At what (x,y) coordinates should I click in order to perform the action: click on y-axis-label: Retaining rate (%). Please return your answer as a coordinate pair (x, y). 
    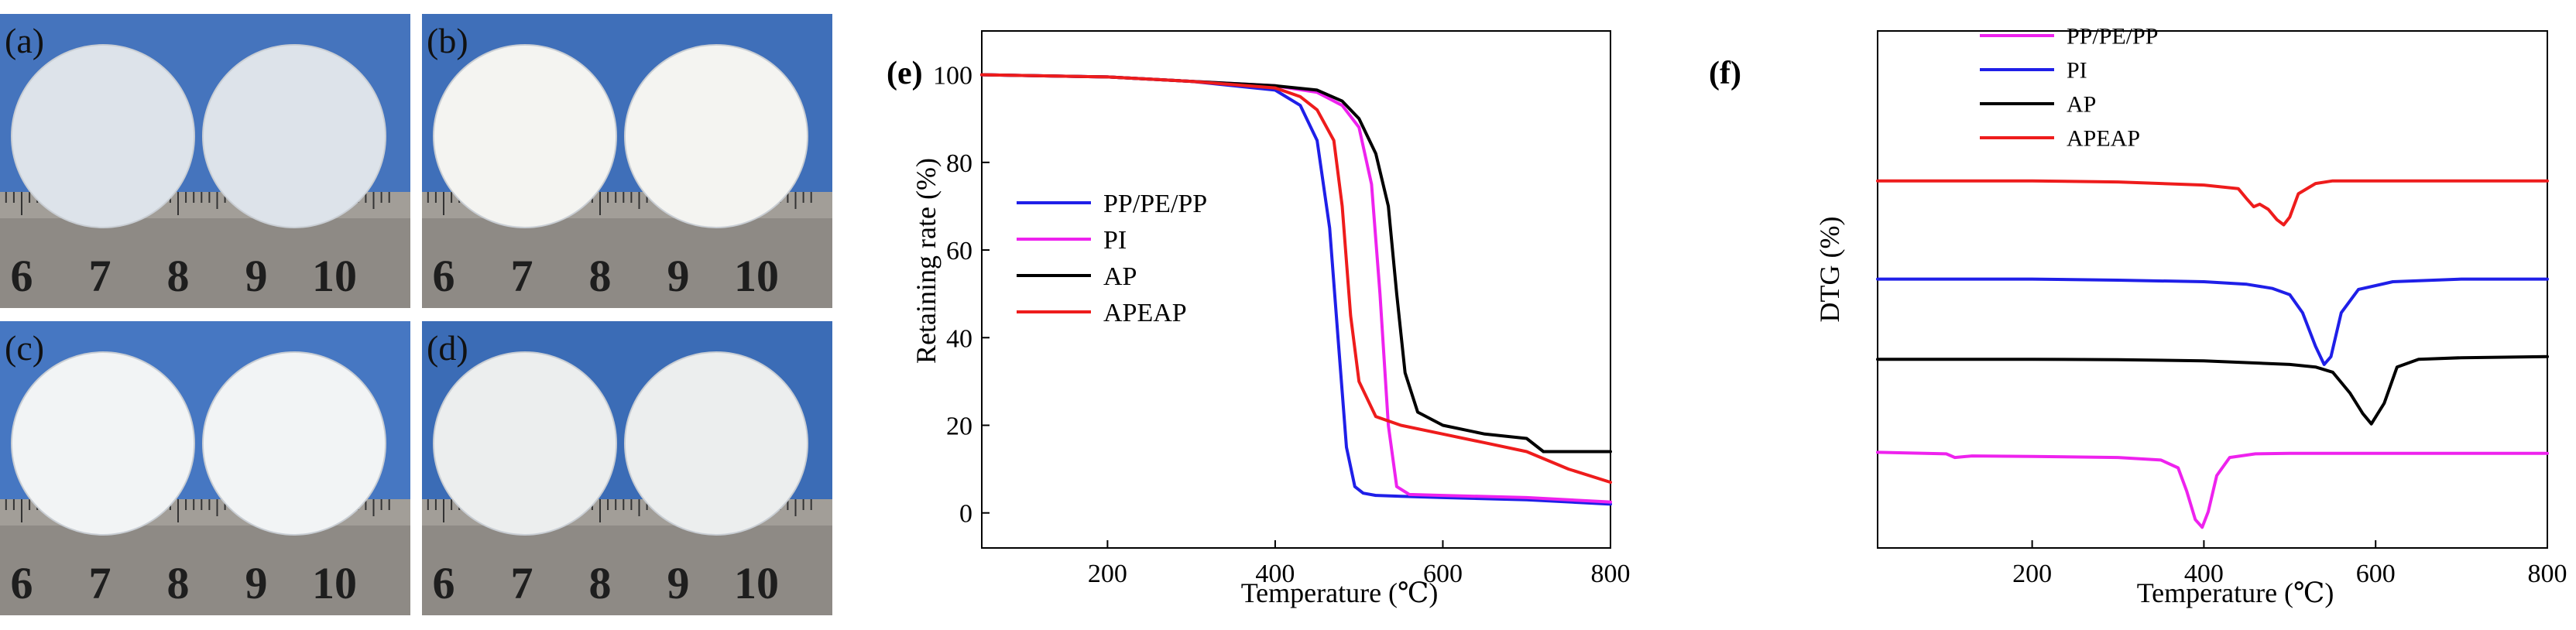
    Looking at the image, I should click on (926, 261).